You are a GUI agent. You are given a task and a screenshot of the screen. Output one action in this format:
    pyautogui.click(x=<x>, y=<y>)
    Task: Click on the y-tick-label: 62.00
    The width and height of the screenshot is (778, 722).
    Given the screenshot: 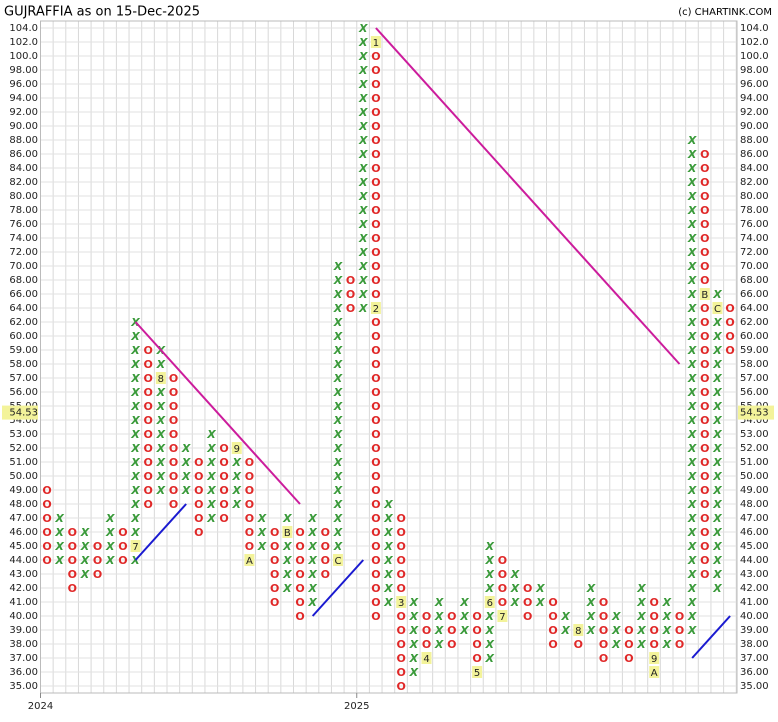 What is the action you would take?
    pyautogui.click(x=23, y=322)
    